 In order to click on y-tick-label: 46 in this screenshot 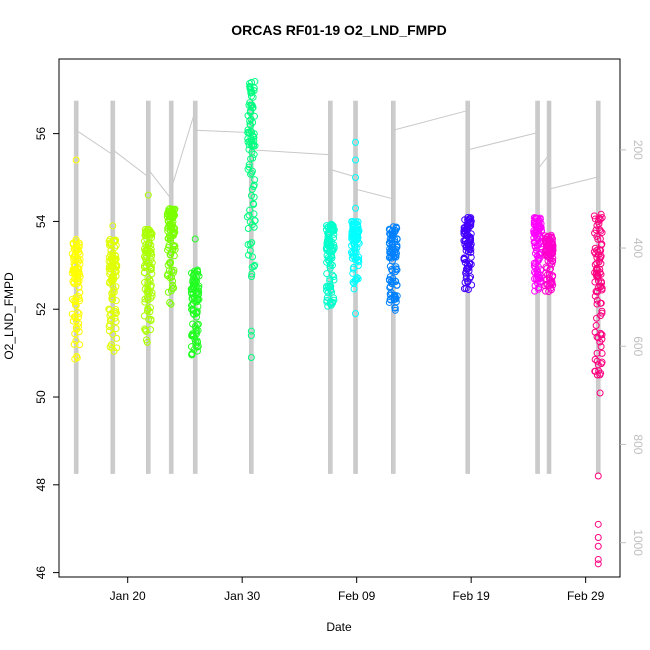, I will do `click(41, 573)`.